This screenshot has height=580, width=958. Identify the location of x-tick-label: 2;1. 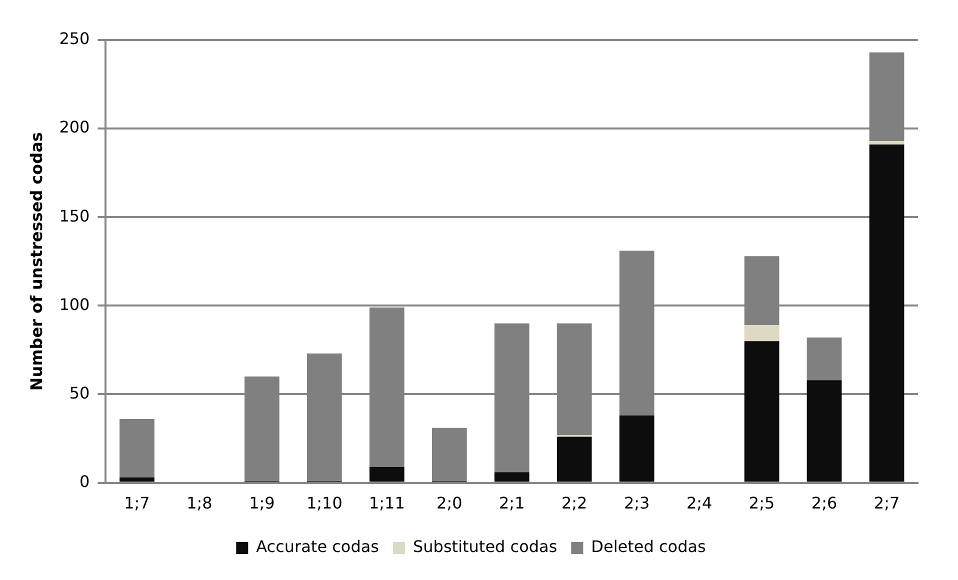
(511, 503).